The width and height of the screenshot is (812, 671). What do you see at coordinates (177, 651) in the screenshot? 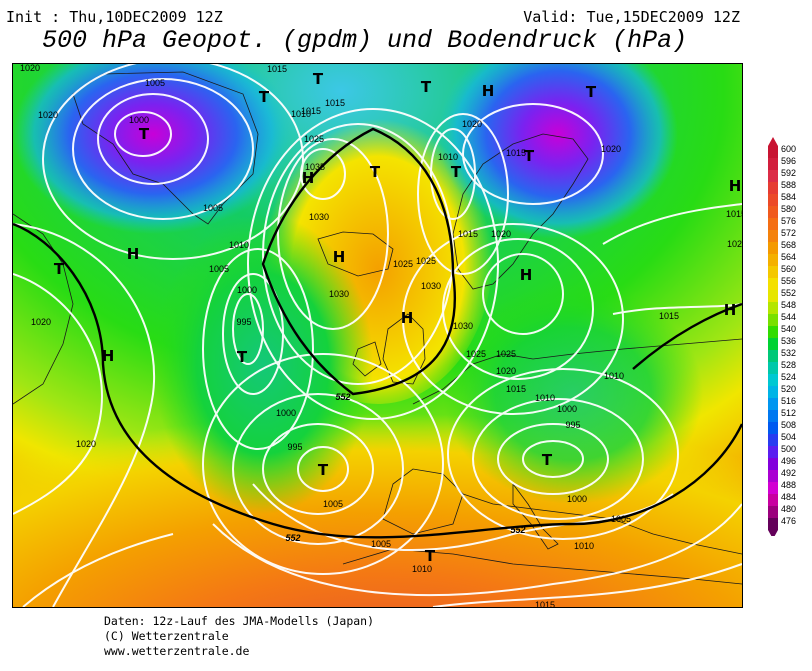
I see `footer-website-link: www.wetterzentrale.de` at bounding box center [177, 651].